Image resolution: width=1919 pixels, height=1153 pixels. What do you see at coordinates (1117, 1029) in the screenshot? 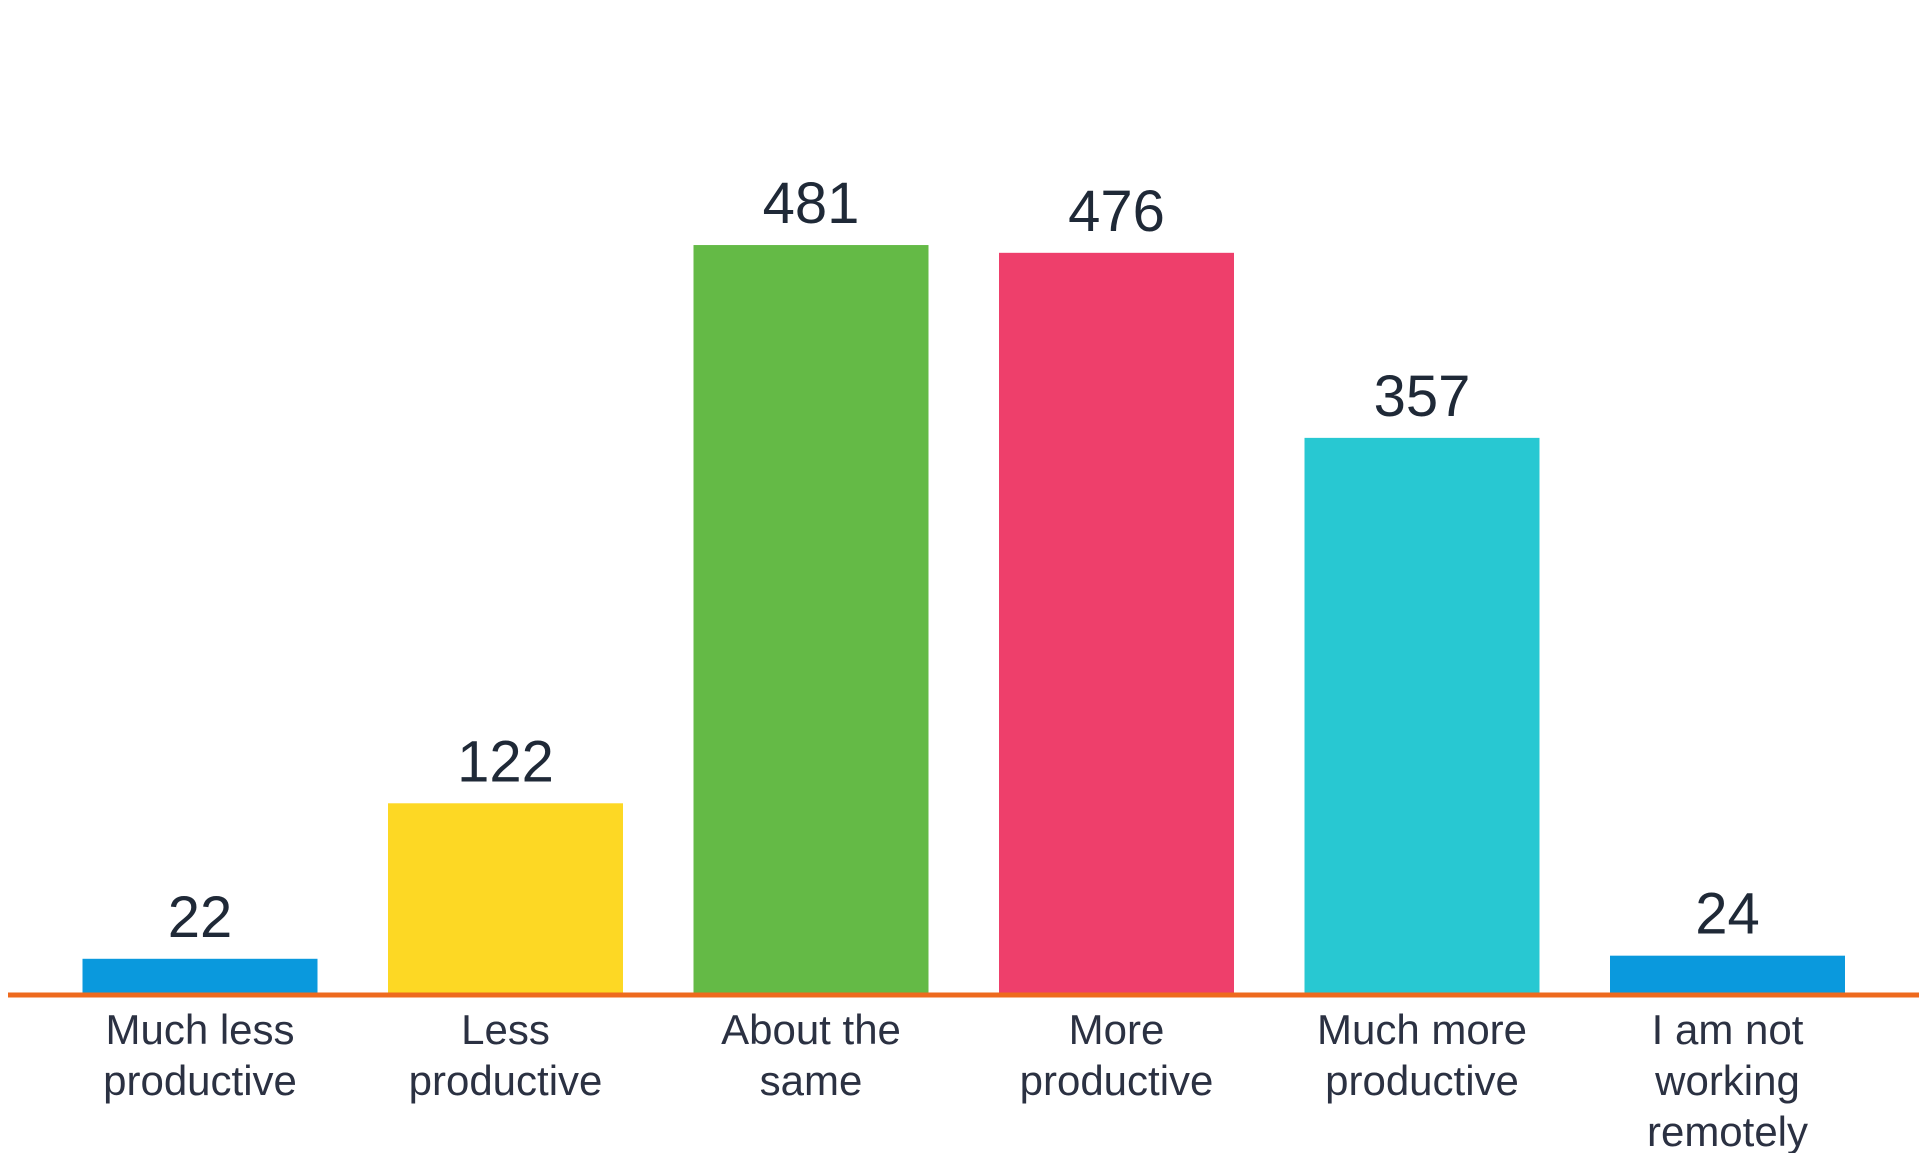
I see `category-label-line: More` at bounding box center [1117, 1029].